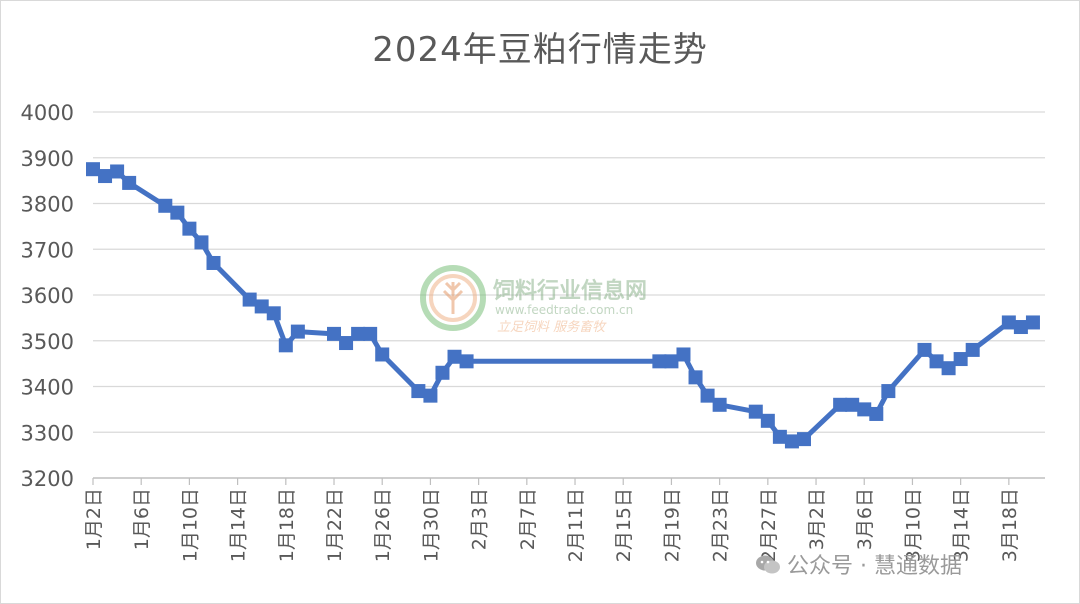 This screenshot has width=1080, height=604. I want to click on y-tick-label: 4000, so click(47, 113).